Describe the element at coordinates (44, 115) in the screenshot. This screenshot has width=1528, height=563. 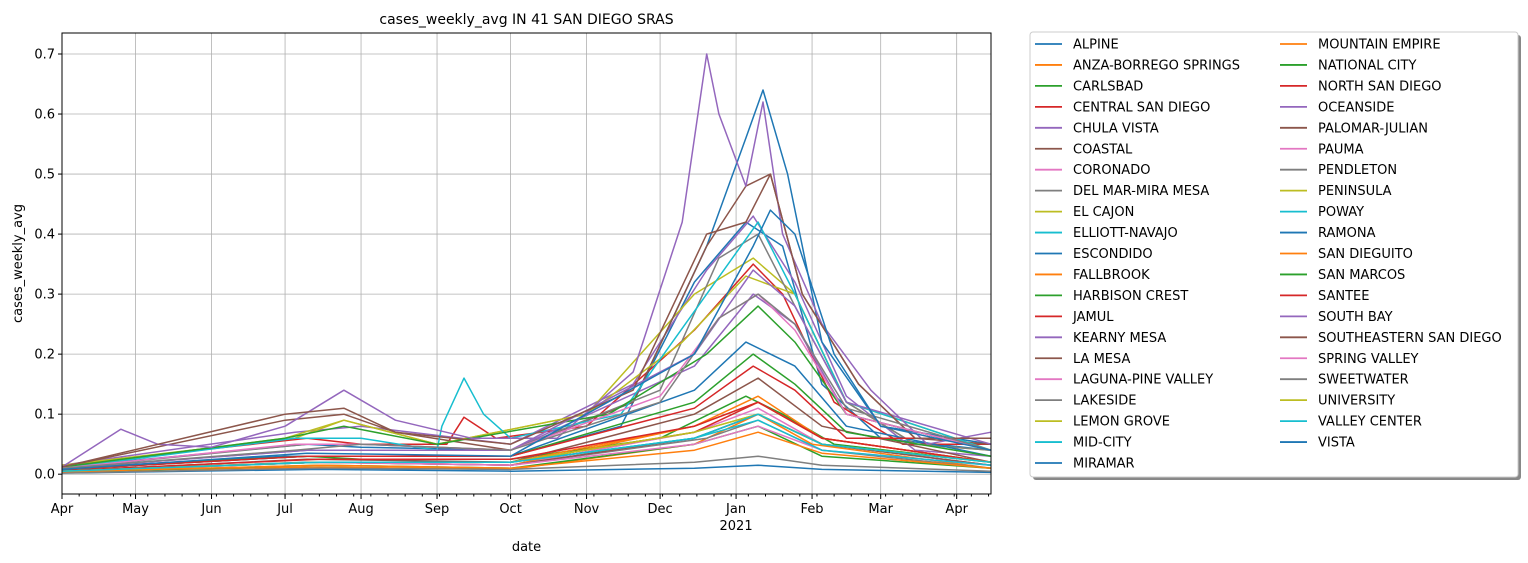
I see `y-tick-label: 0.6` at that location.